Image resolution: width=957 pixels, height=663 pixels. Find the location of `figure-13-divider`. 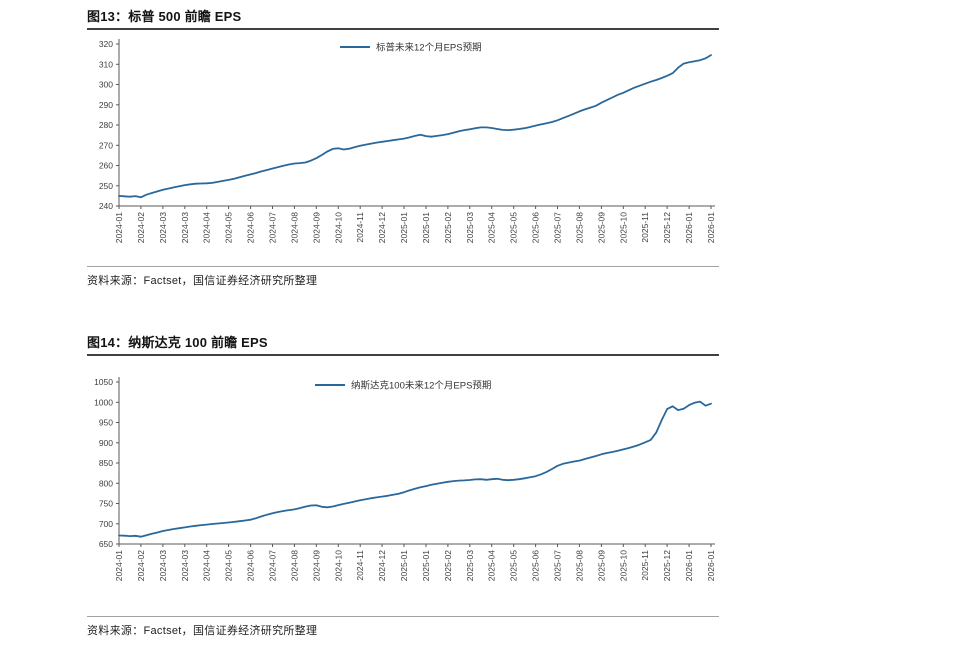

figure-13-divider is located at coordinates (403, 266).